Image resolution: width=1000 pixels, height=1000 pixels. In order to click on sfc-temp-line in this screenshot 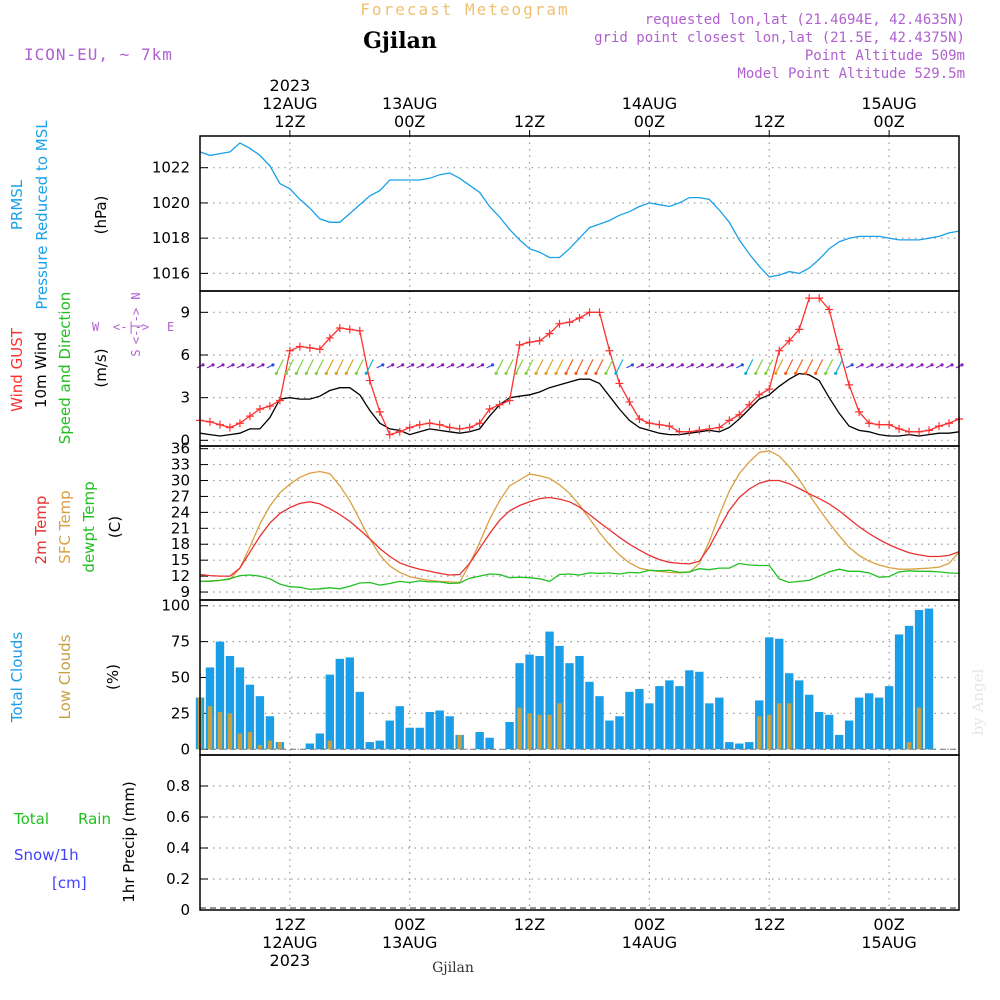, I will do `click(579, 517)`.